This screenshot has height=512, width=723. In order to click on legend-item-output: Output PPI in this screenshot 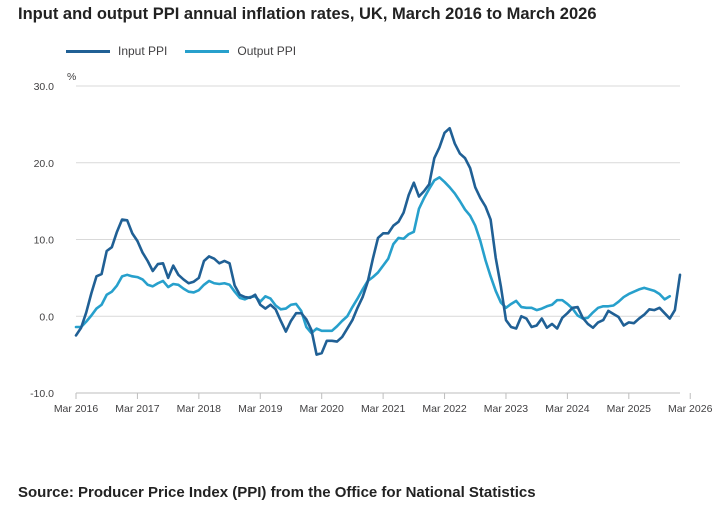, I will do `click(240, 51)`.